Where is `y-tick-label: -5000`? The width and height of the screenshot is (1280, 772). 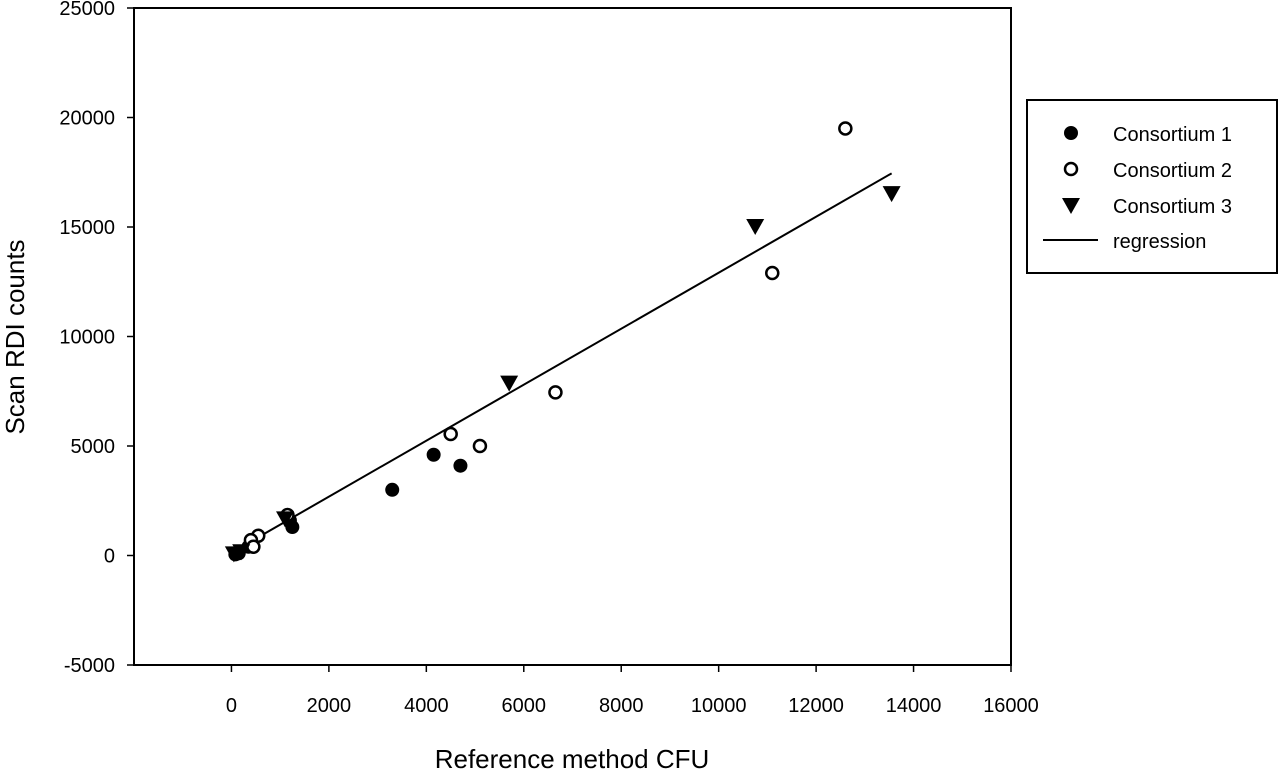 y-tick-label: -5000 is located at coordinates (89, 666).